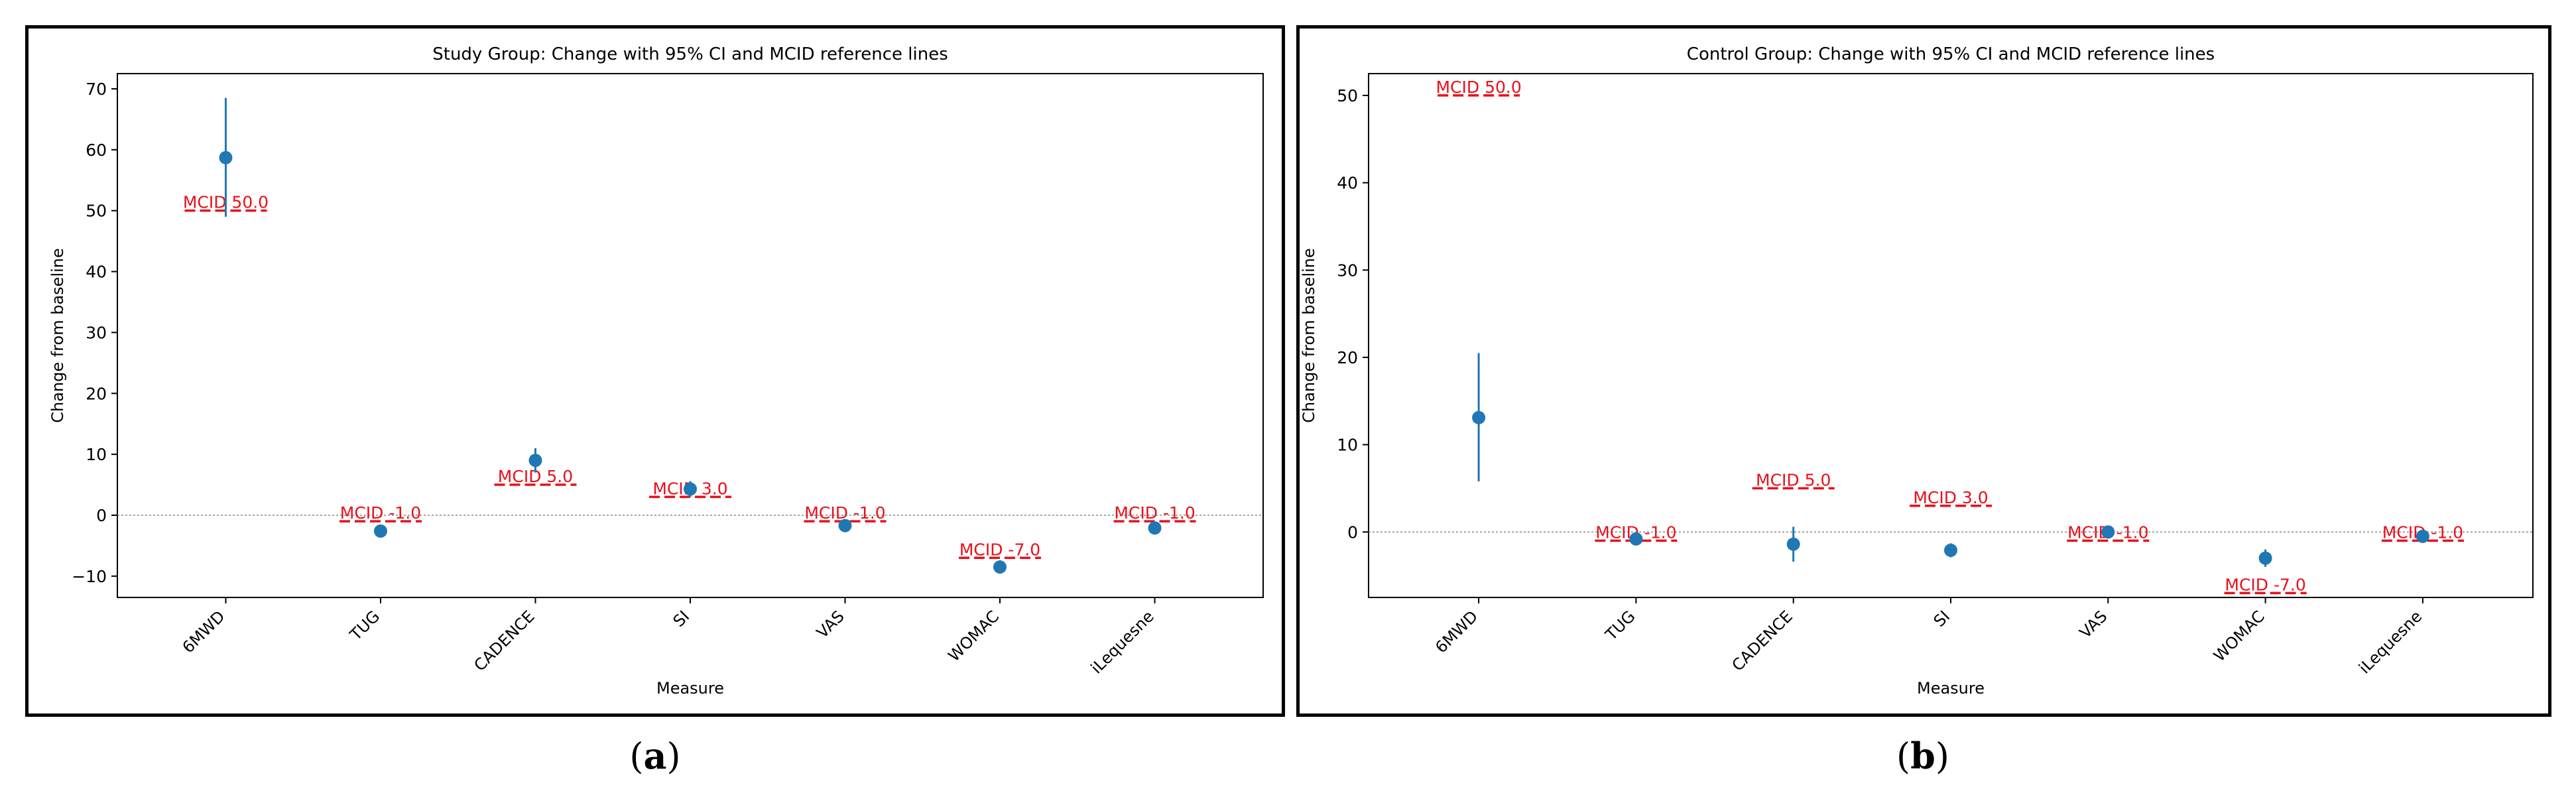 This screenshot has height=805, width=2576. I want to click on mcid-label: MCID 50.0, so click(1479, 87).